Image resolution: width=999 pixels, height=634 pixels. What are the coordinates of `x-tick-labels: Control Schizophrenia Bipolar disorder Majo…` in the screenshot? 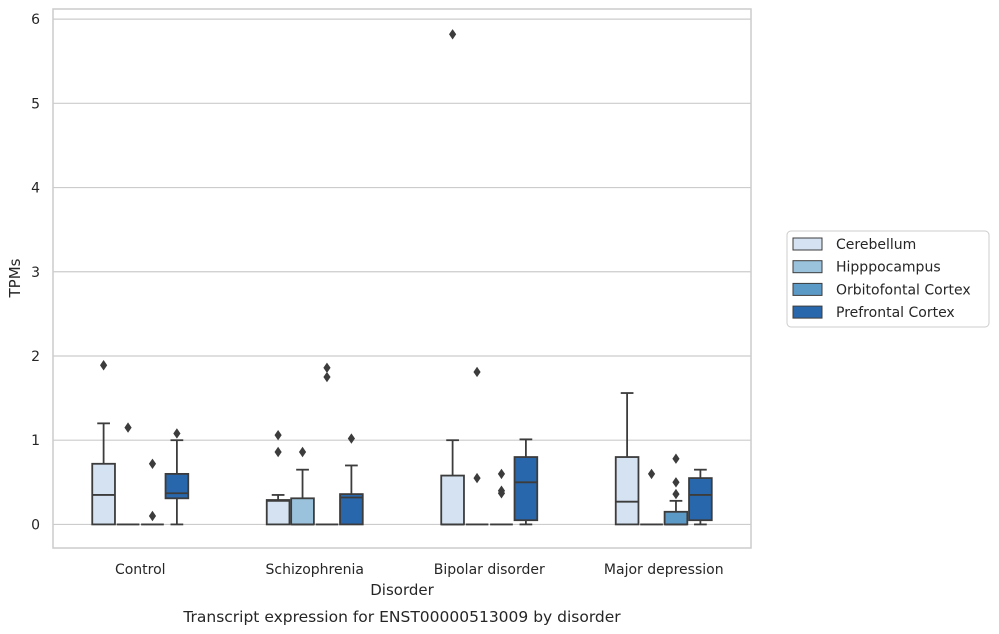 It's located at (419, 570).